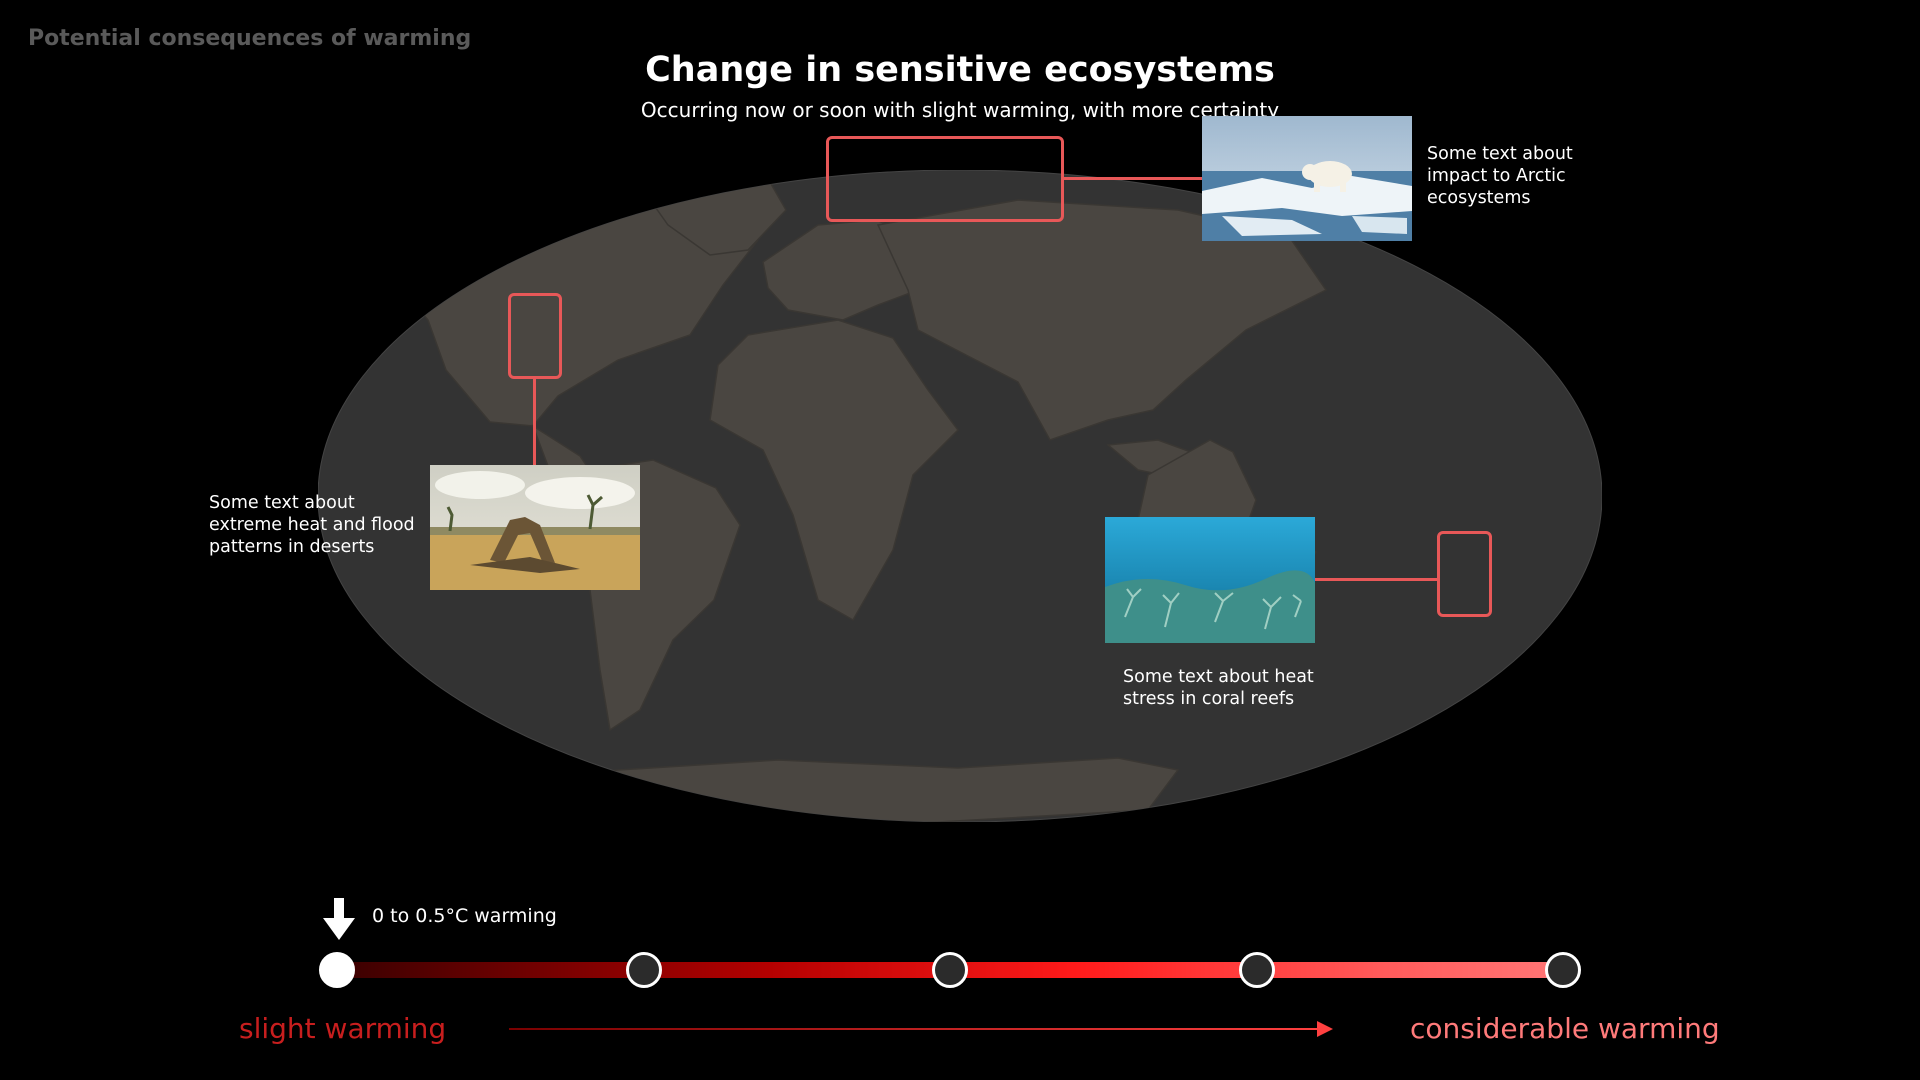 This screenshot has width=1920, height=1080. Describe the element at coordinates (1210, 580) in the screenshot. I see `coral-reef-photo` at that location.